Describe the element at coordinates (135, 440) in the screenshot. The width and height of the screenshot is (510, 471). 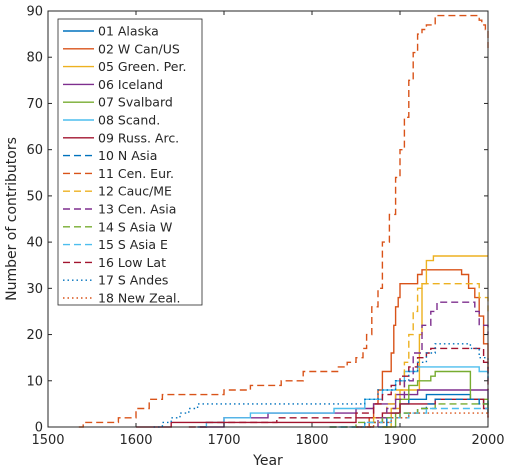
I see `x-tick-label: 1600` at that location.